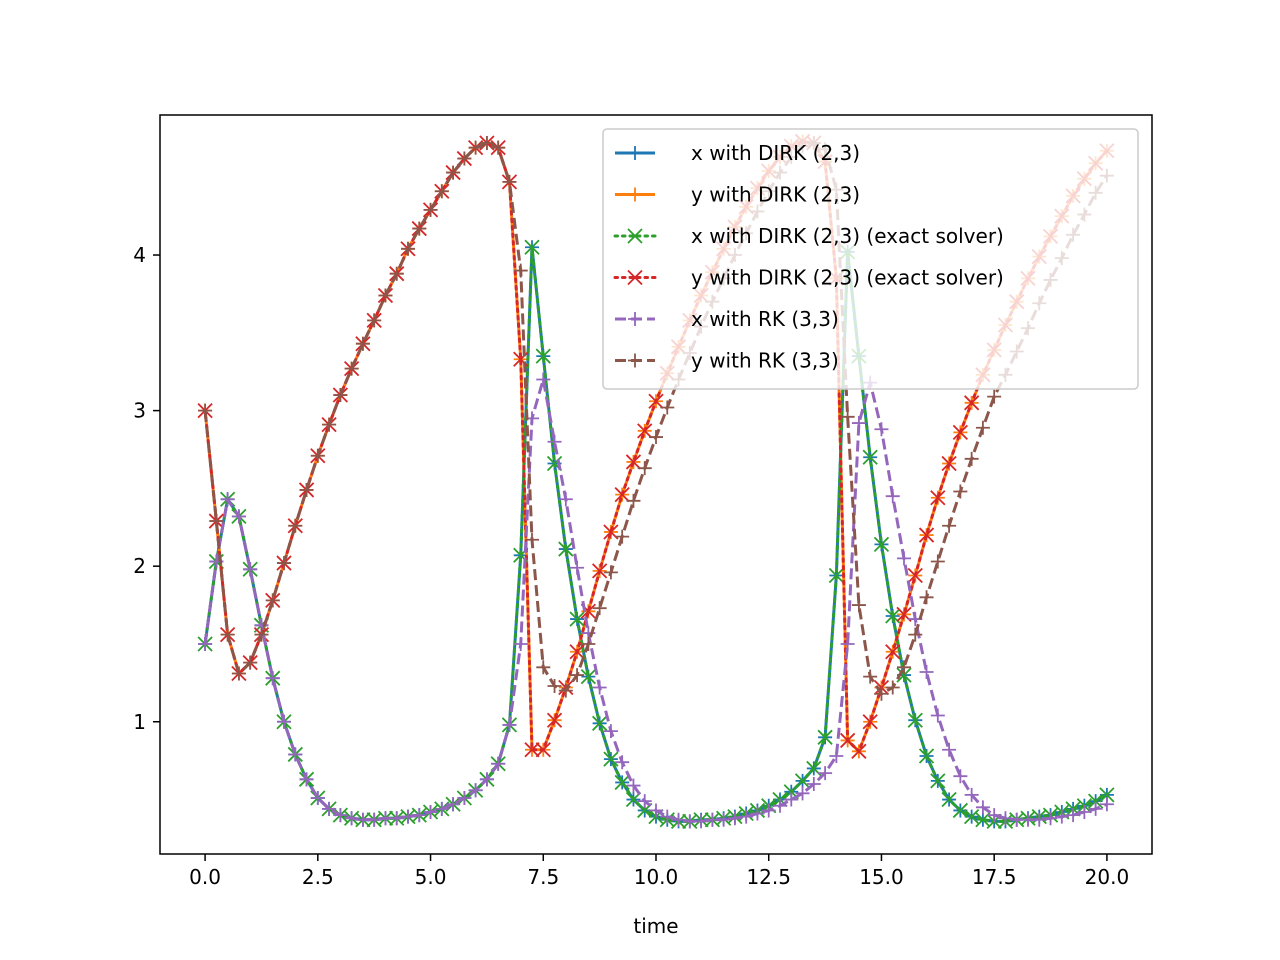  What do you see at coordinates (765, 319) in the screenshot?
I see `legend-label-4: x with RK (3,3)` at bounding box center [765, 319].